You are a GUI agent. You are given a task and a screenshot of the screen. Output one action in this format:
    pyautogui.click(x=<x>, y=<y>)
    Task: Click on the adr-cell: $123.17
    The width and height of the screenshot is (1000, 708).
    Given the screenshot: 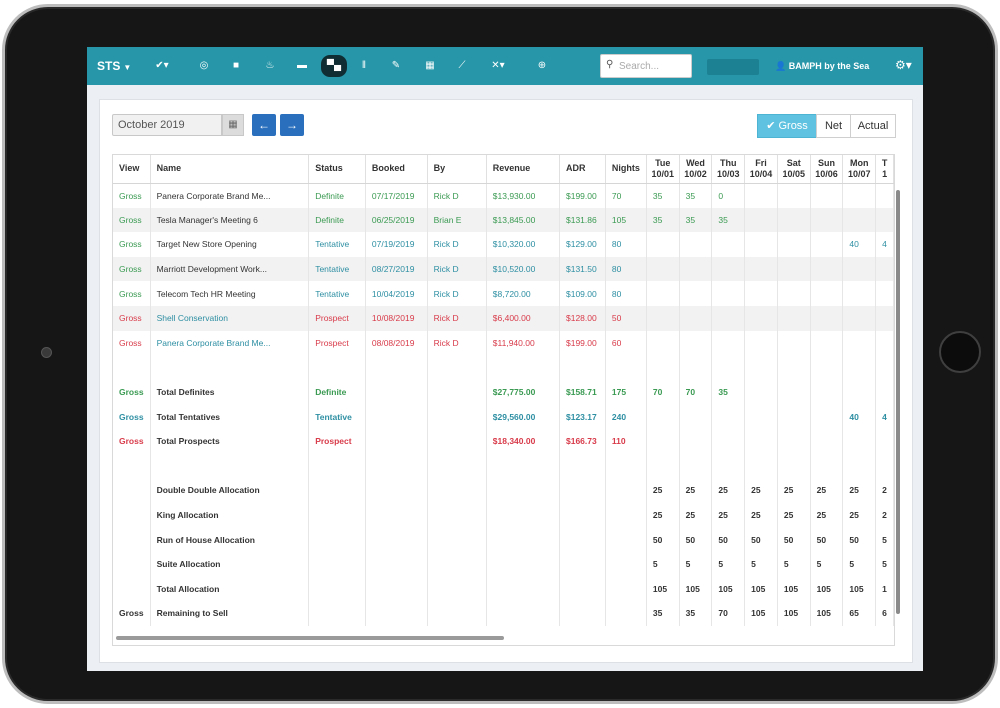 What is the action you would take?
    pyautogui.click(x=582, y=416)
    